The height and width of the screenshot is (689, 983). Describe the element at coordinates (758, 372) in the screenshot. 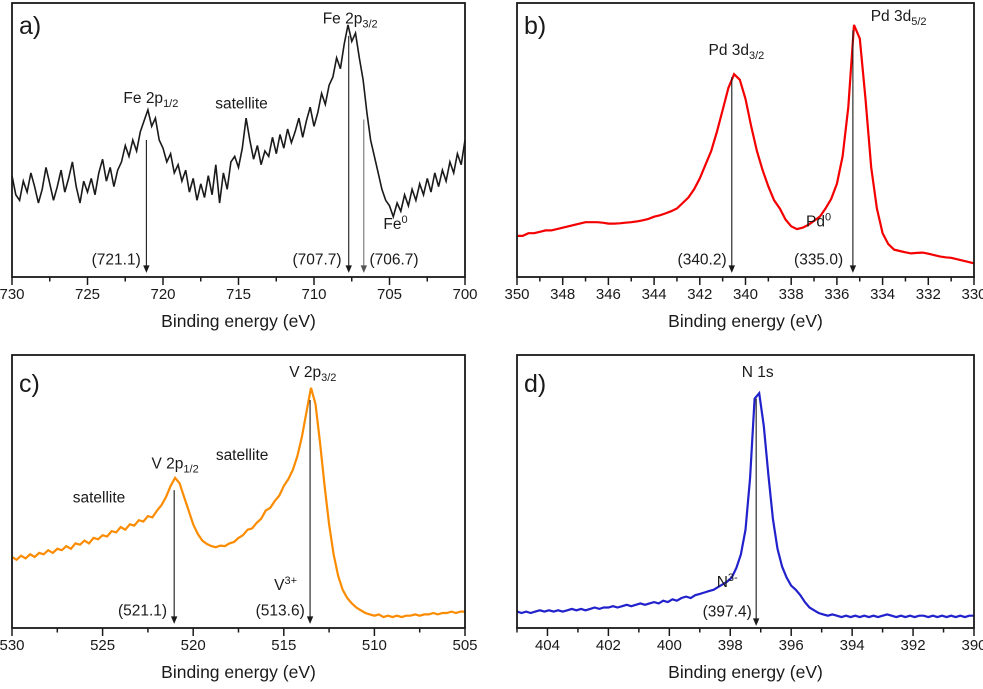

I see `annotation: N 1s` at that location.